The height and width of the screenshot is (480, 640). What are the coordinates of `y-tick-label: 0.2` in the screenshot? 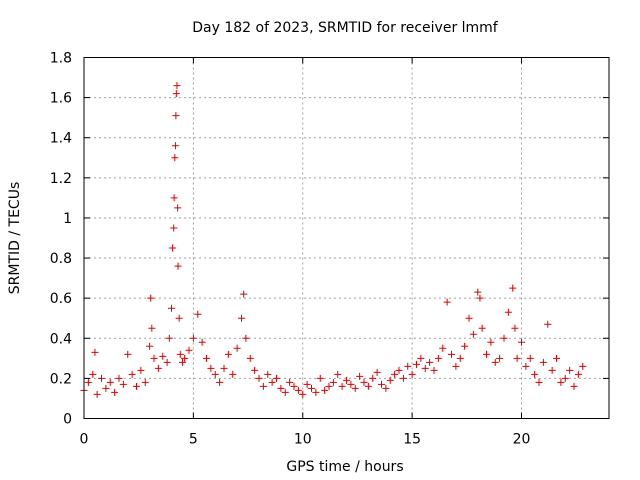 It's located at (61, 379).